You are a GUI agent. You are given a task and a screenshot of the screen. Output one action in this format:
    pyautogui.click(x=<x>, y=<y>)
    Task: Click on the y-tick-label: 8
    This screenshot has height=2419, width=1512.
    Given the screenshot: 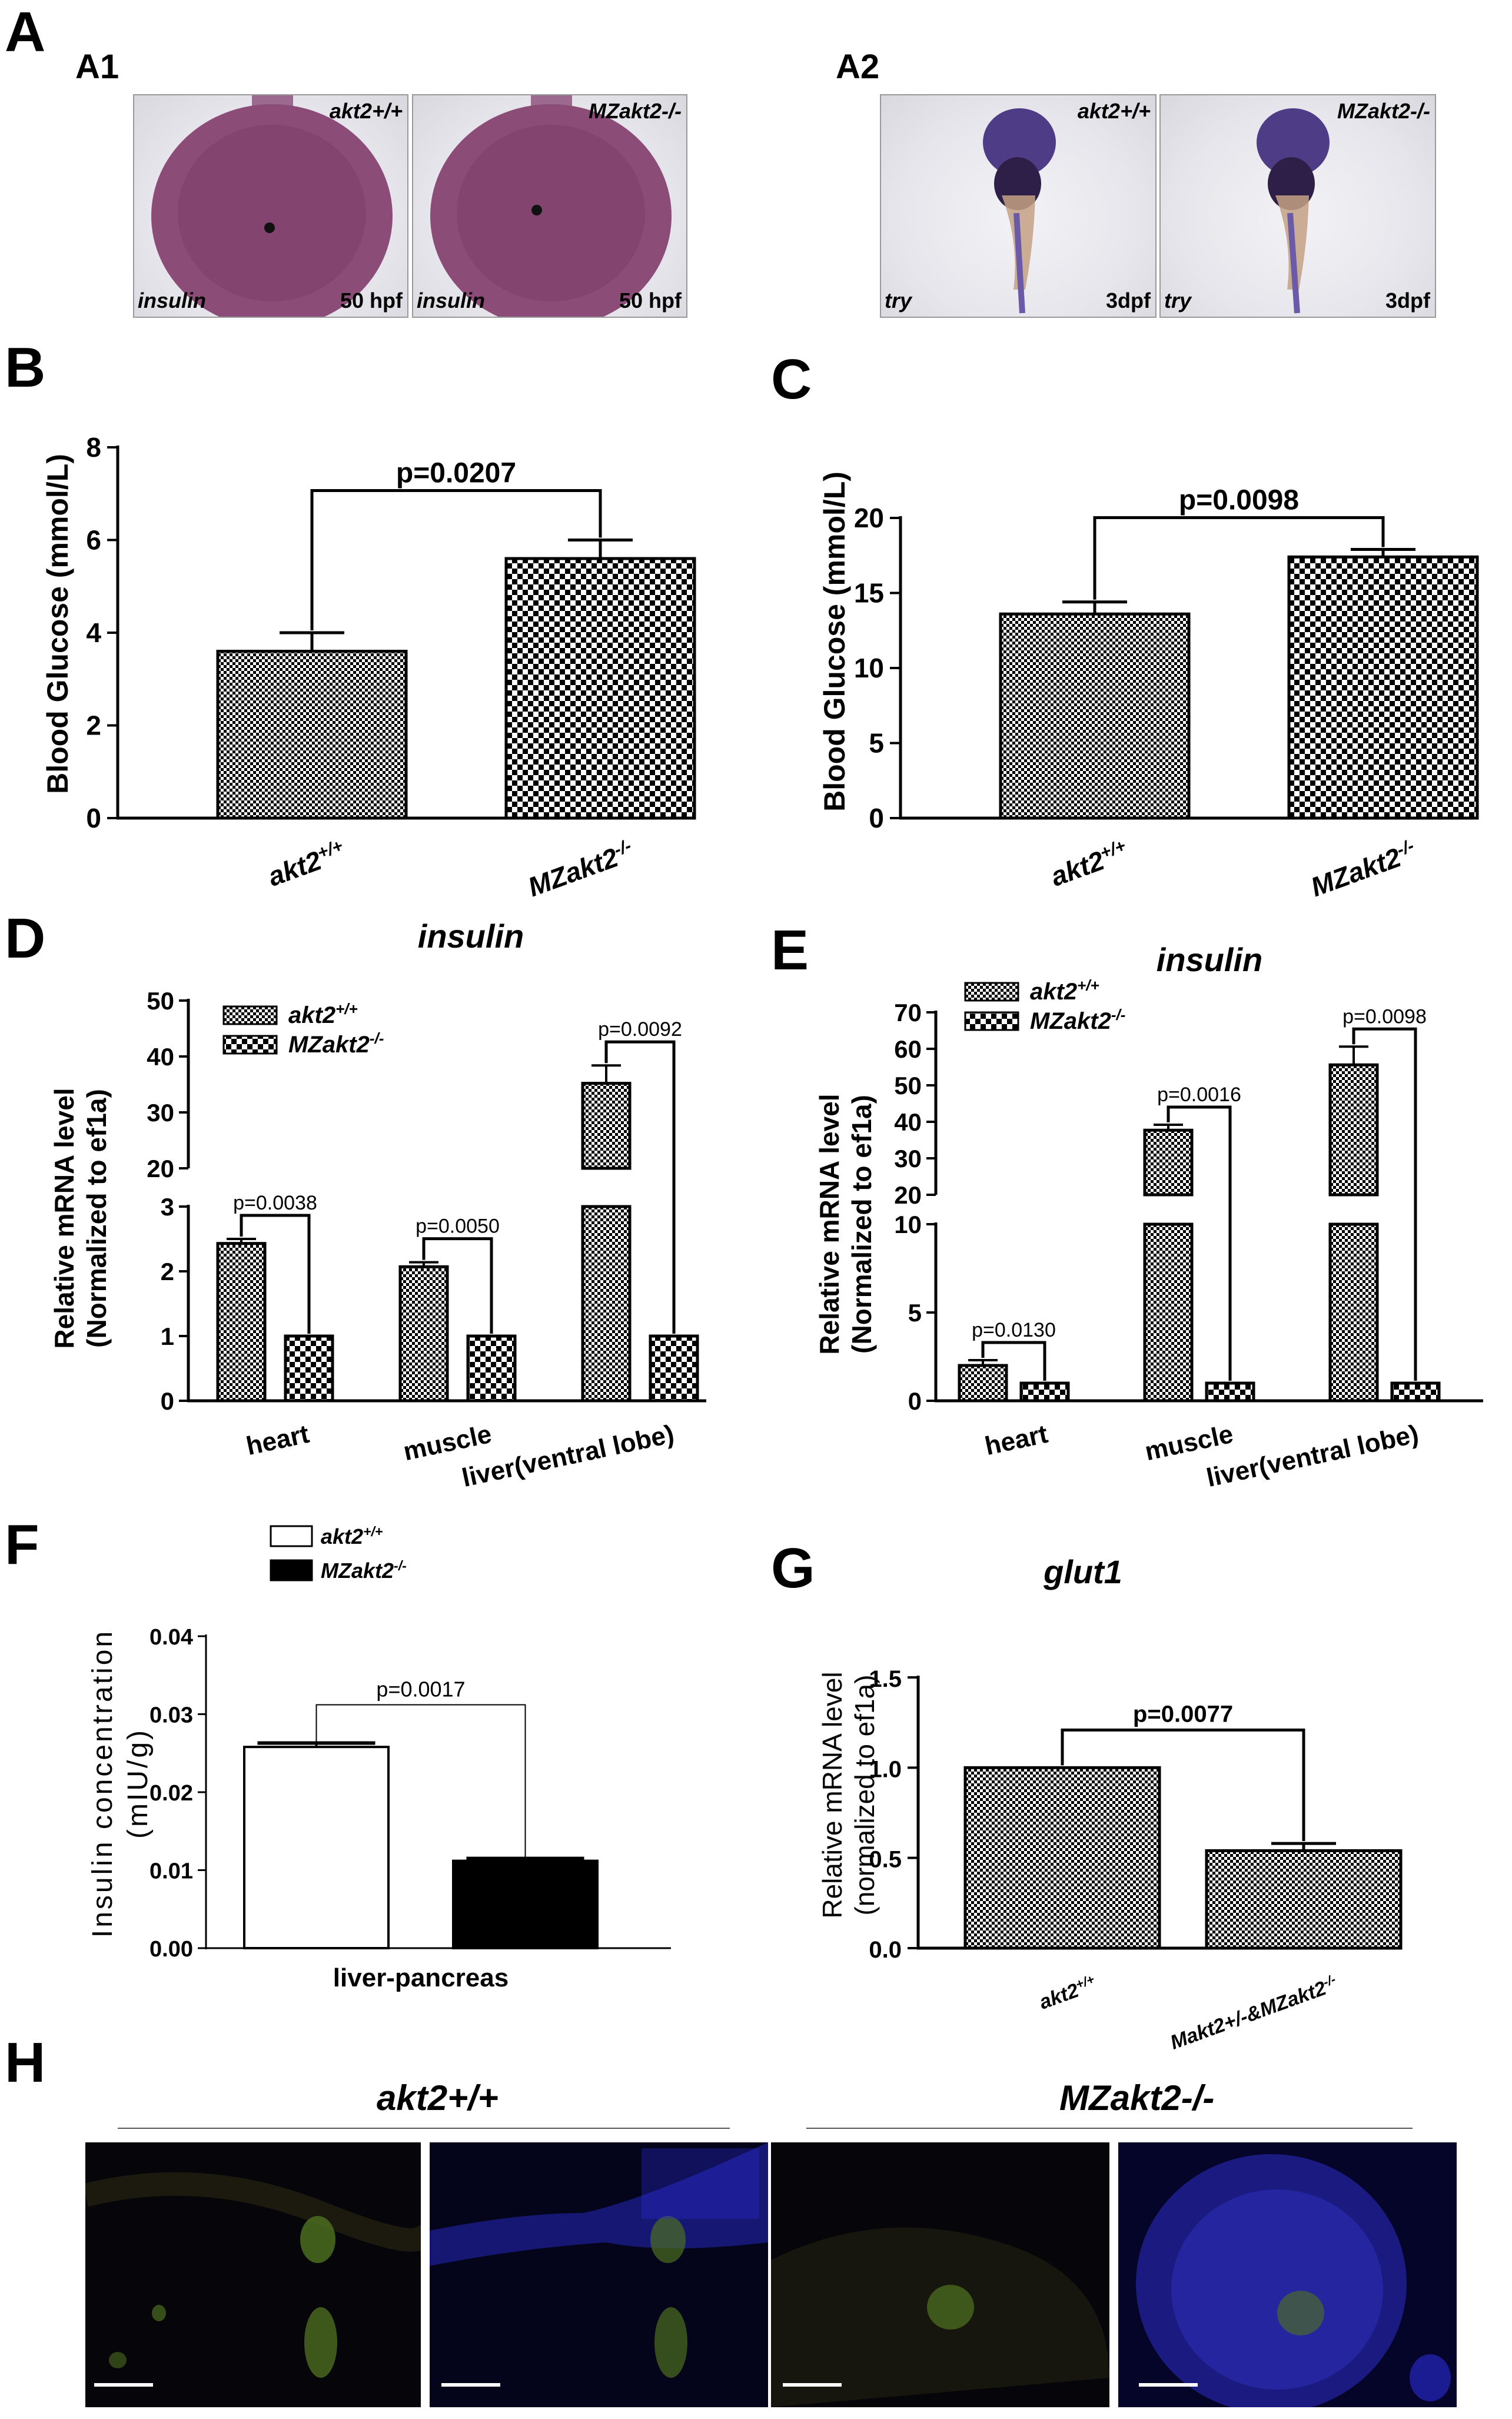 What is the action you would take?
    pyautogui.click(x=93, y=447)
    